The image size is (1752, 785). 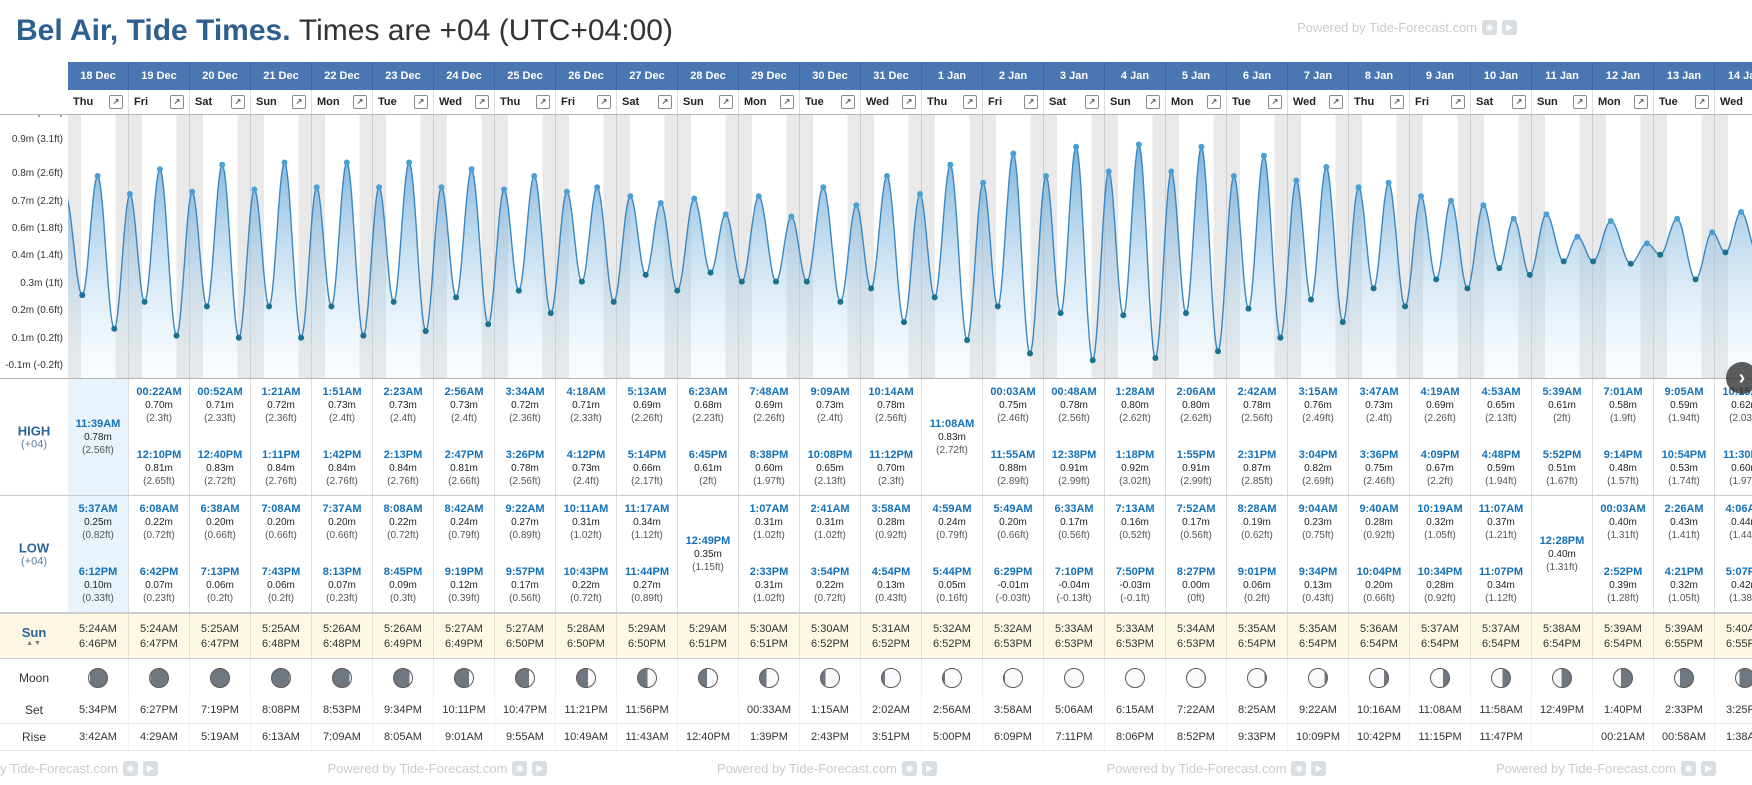 I want to click on date-header-cell: 11 Jan, so click(x=1562, y=76).